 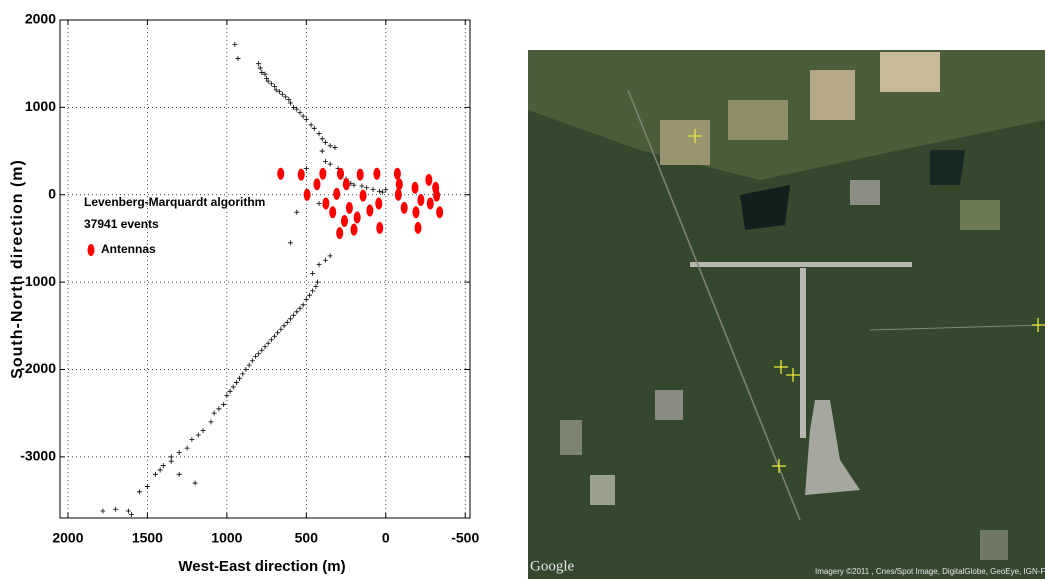 What do you see at coordinates (226, 538) in the screenshot?
I see `x-tick-label: 1000` at bounding box center [226, 538].